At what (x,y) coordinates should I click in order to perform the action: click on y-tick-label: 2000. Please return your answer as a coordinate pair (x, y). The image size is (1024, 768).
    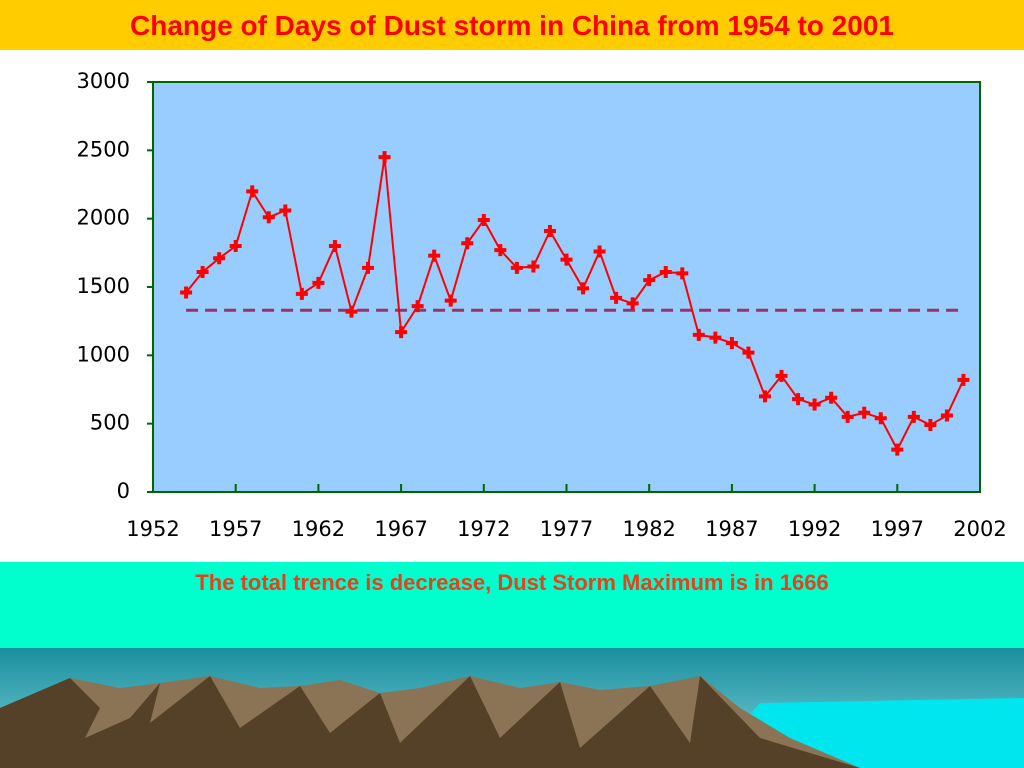
    Looking at the image, I should click on (103, 218).